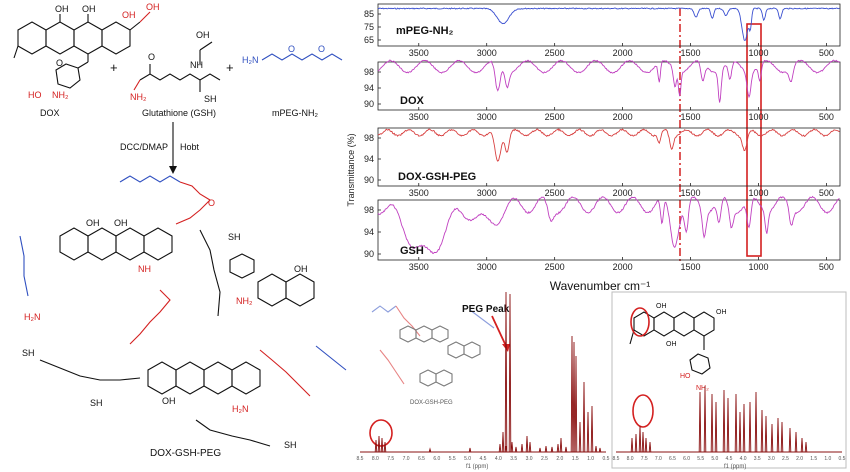 This screenshot has height=472, width=850. Describe the element at coordinates (369, 27) in the screenshot. I see `ftir-ytick-label: 75` at that location.